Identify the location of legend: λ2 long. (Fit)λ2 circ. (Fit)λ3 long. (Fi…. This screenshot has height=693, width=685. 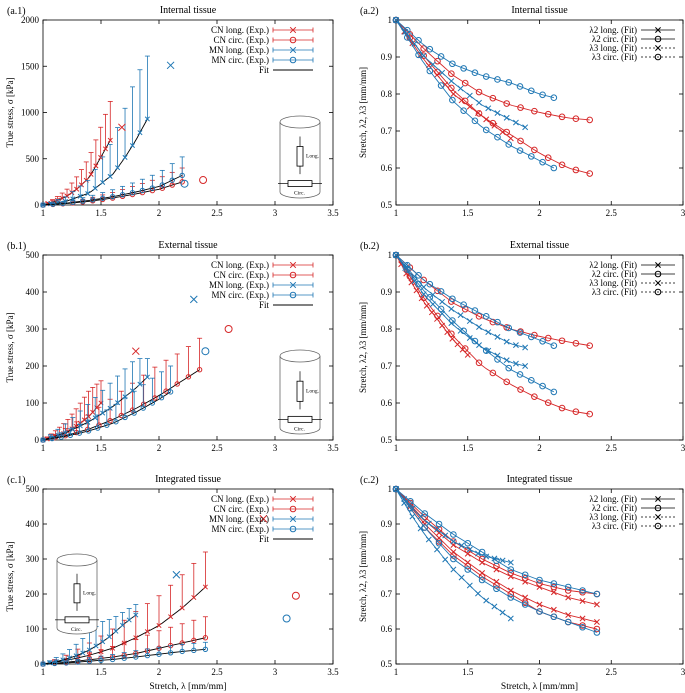
(632, 278).